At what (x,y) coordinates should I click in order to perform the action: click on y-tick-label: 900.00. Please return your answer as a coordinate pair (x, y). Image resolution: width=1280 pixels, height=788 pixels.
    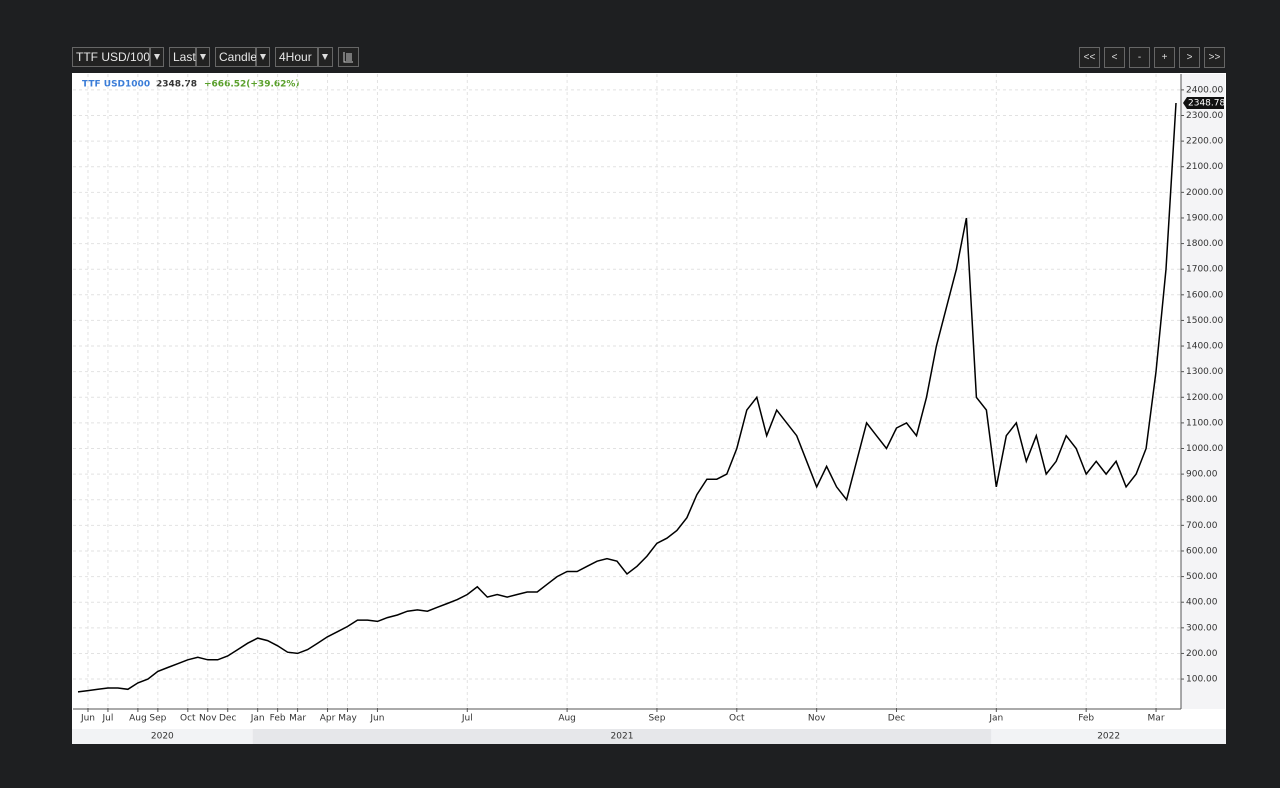
    Looking at the image, I should click on (1202, 475).